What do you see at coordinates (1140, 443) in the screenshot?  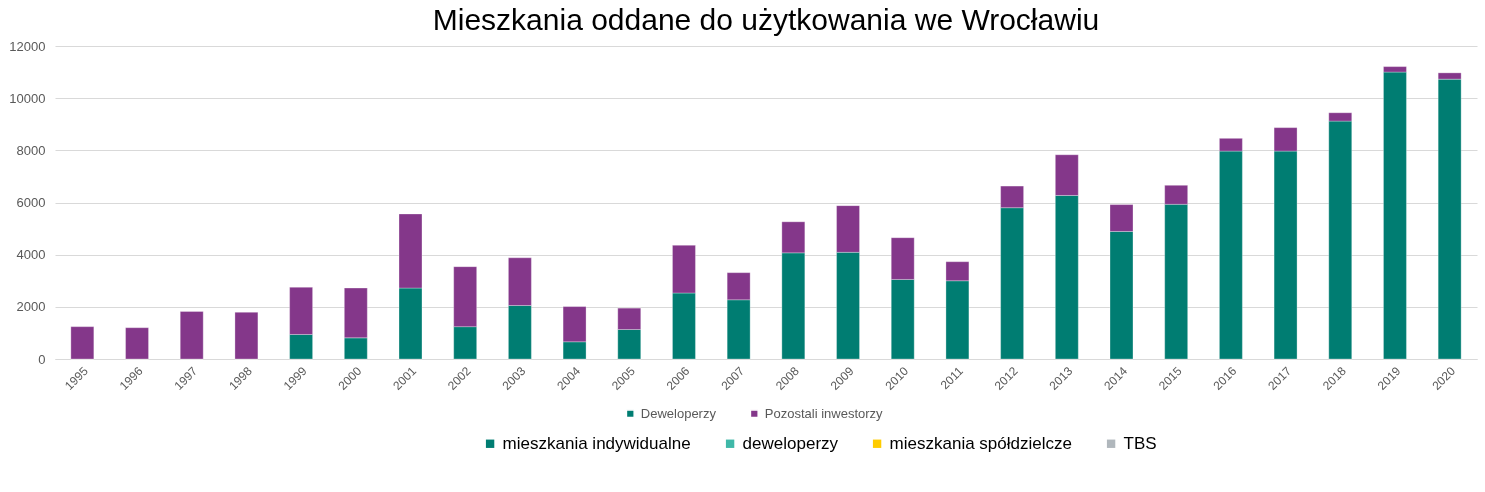 I see `legend-label: TBS` at bounding box center [1140, 443].